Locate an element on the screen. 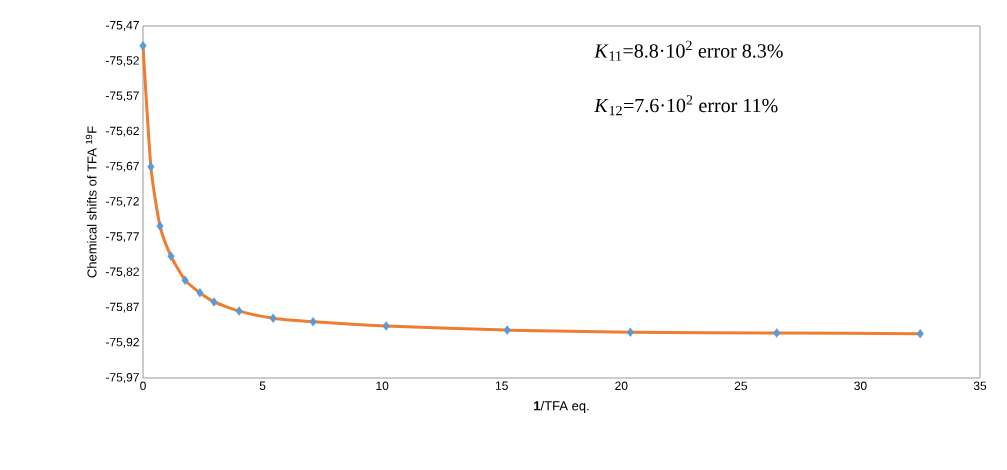 This screenshot has width=1007, height=470. x-tick-label: 25 is located at coordinates (741, 386).